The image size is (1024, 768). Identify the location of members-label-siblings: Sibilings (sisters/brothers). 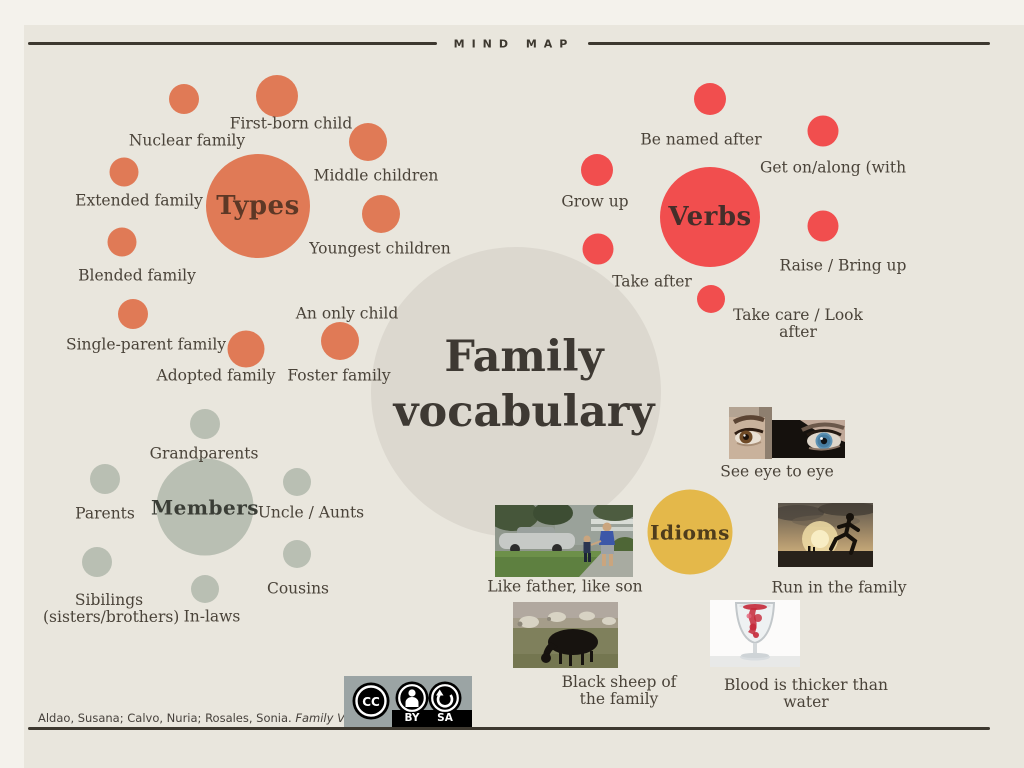
(111, 608).